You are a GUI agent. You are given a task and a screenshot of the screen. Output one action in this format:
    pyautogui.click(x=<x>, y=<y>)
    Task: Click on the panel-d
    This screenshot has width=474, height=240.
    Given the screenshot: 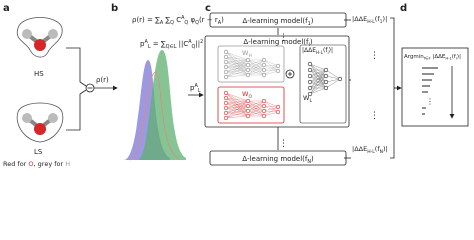 What is the action you would take?
    pyautogui.click(x=429, y=88)
    